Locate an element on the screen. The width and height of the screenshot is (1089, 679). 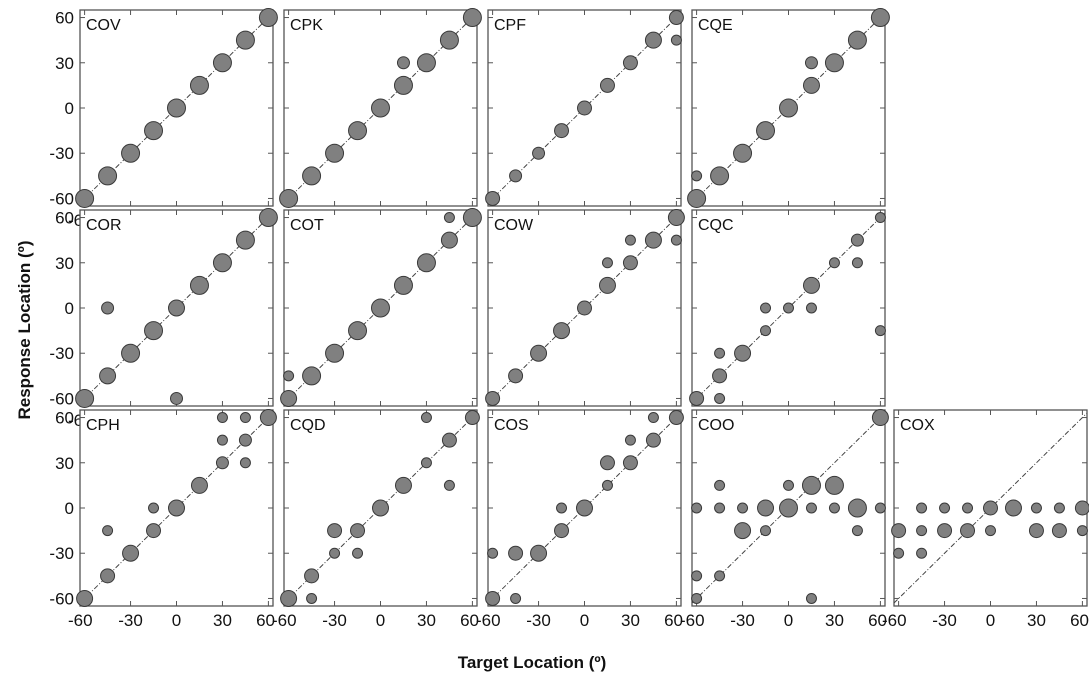
x-tick-label: -30 is located at coordinates (130, 620).